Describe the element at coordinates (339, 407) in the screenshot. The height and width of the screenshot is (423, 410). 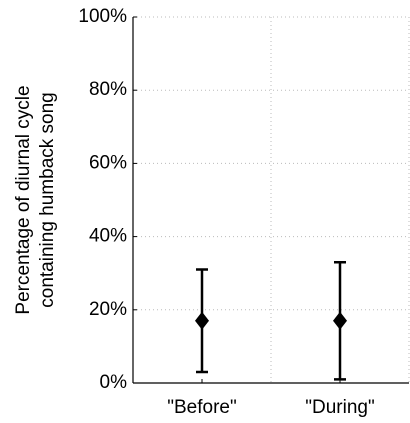
I see `x-tick-label: "During"` at that location.